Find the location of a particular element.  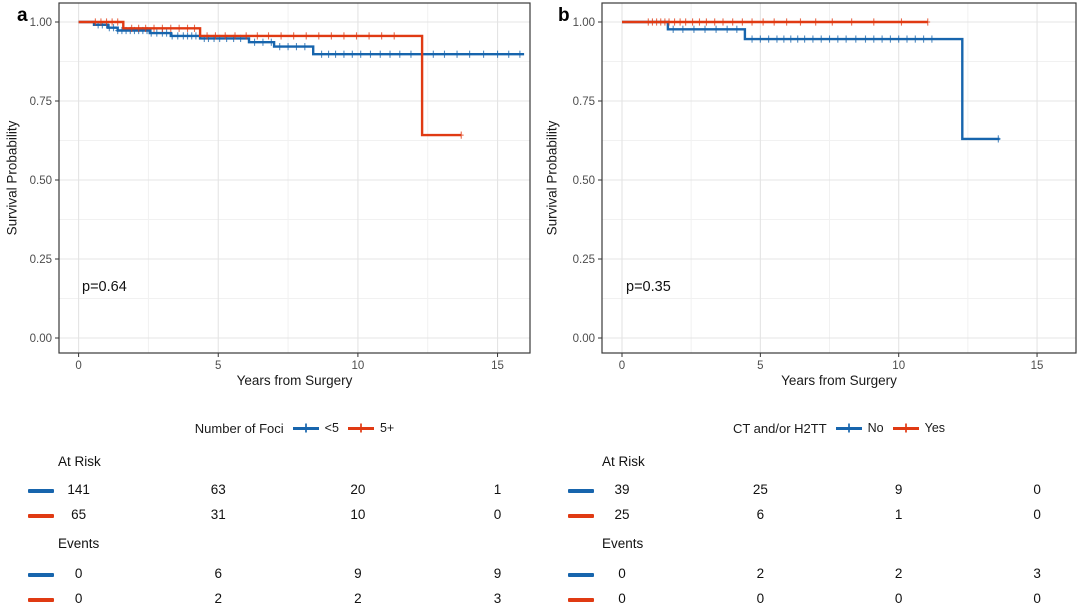

legend-item-label: <5 is located at coordinates (331, 428).